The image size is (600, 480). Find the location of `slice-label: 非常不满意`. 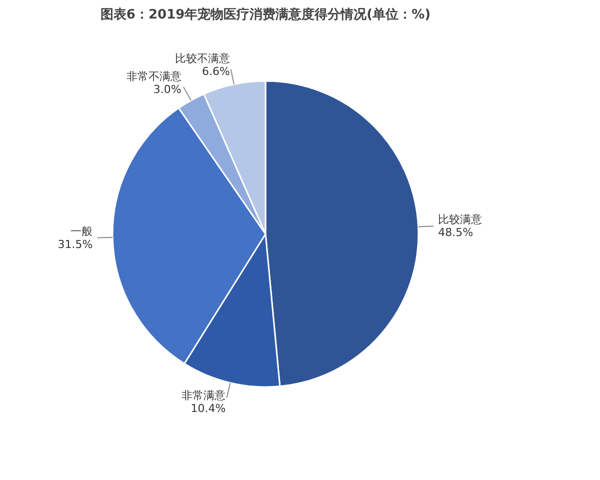

slice-label: 非常不满意 is located at coordinates (154, 77).